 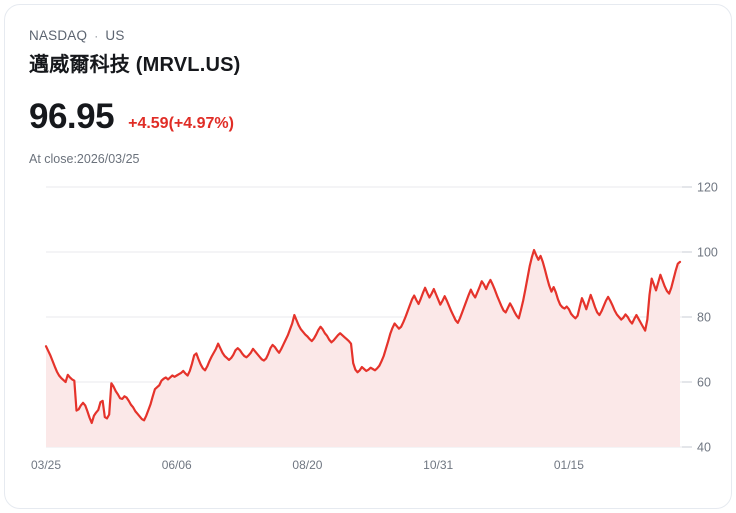 What do you see at coordinates (181, 123) in the screenshot?
I see `price-change: +4.59(+4.97%)` at bounding box center [181, 123].